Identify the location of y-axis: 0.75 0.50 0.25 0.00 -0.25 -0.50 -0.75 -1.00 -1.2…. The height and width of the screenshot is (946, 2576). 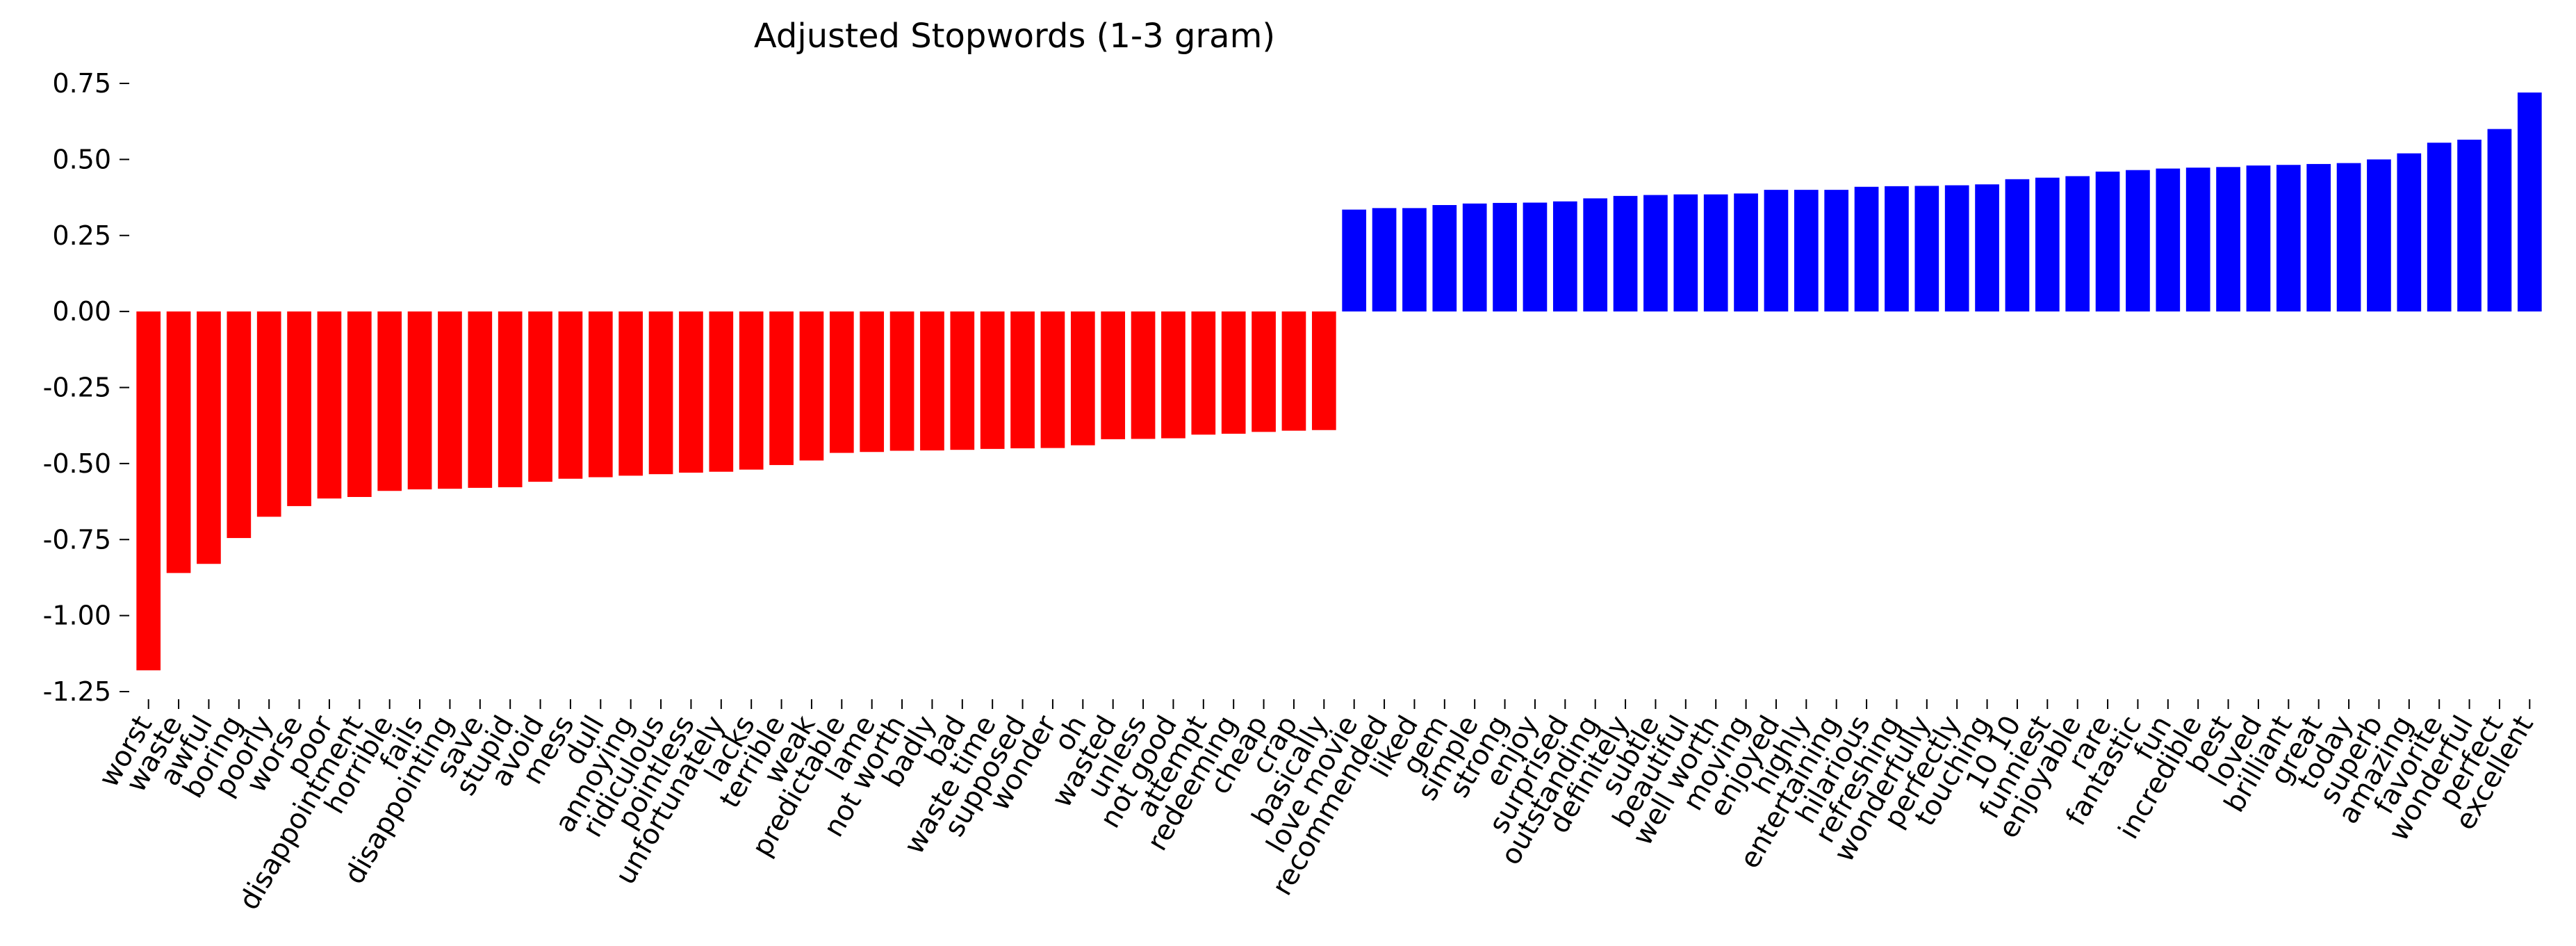
(86, 387).